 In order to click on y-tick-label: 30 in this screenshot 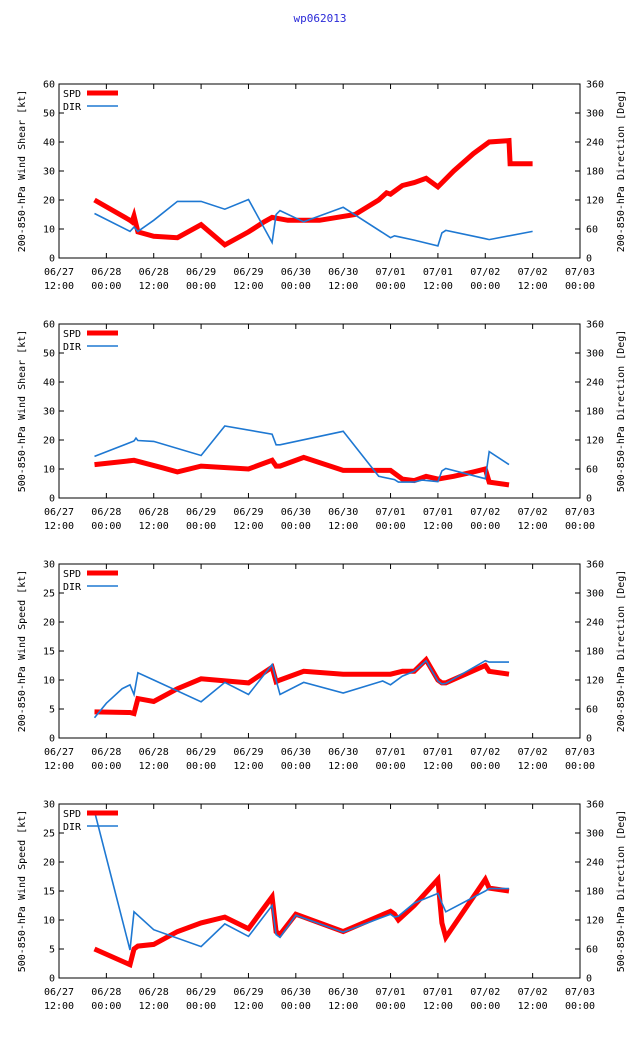, I will do `click(49, 565)`.